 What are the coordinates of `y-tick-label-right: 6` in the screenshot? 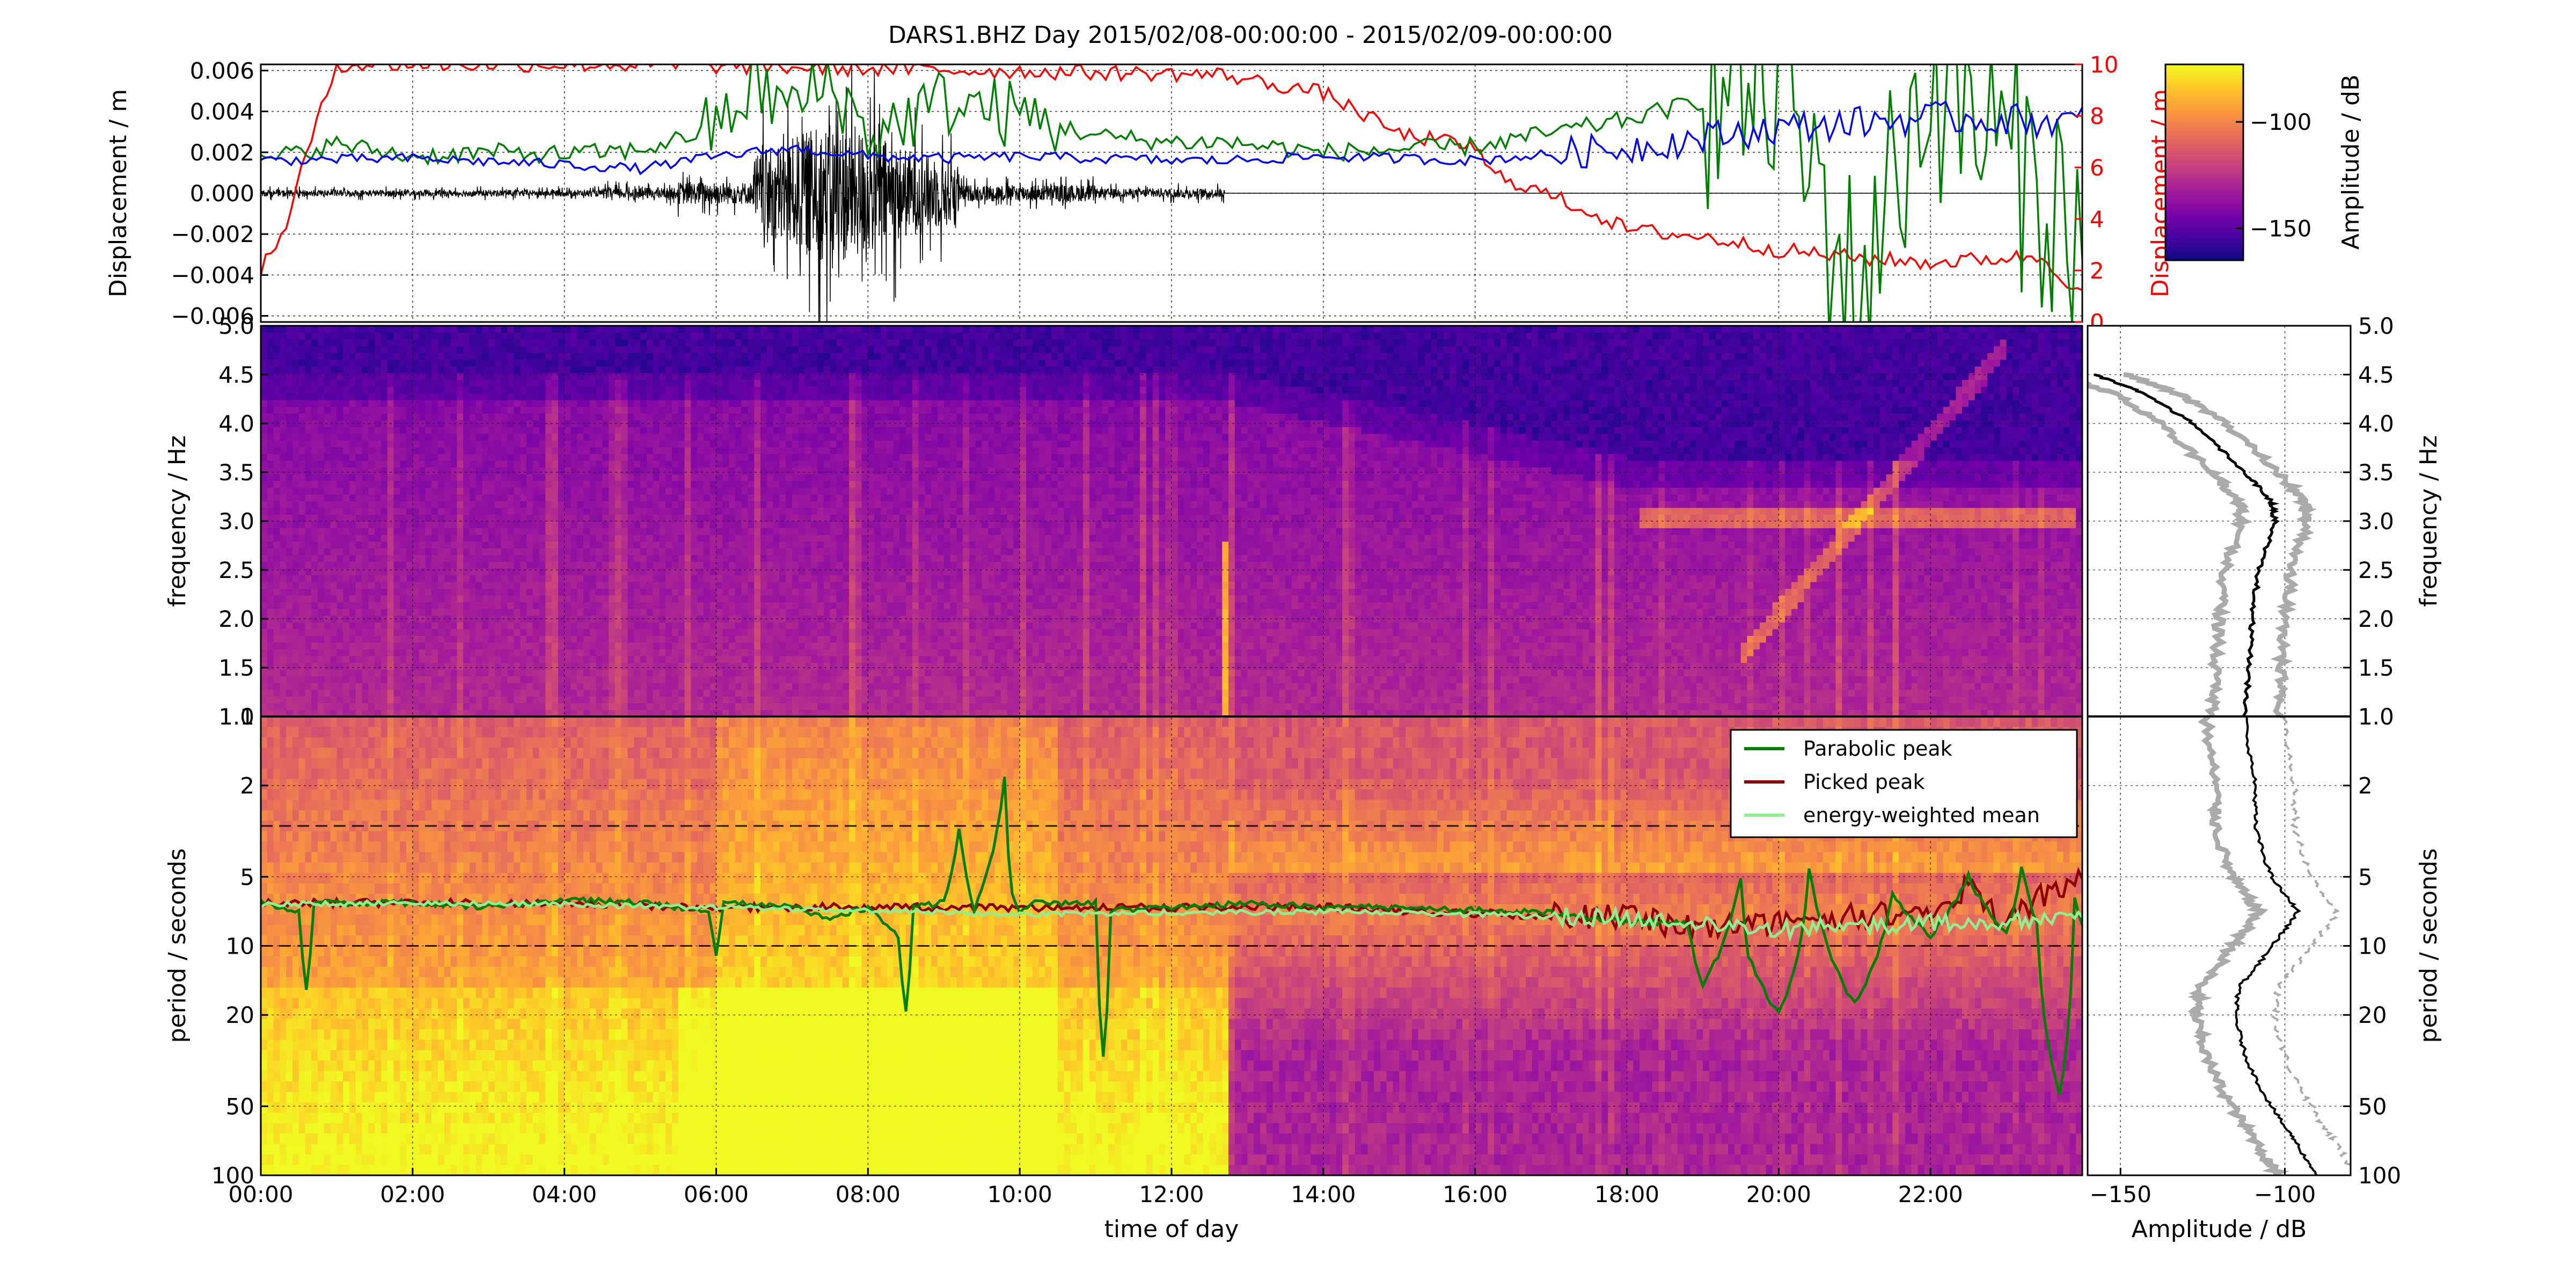 It's located at (2097, 168).